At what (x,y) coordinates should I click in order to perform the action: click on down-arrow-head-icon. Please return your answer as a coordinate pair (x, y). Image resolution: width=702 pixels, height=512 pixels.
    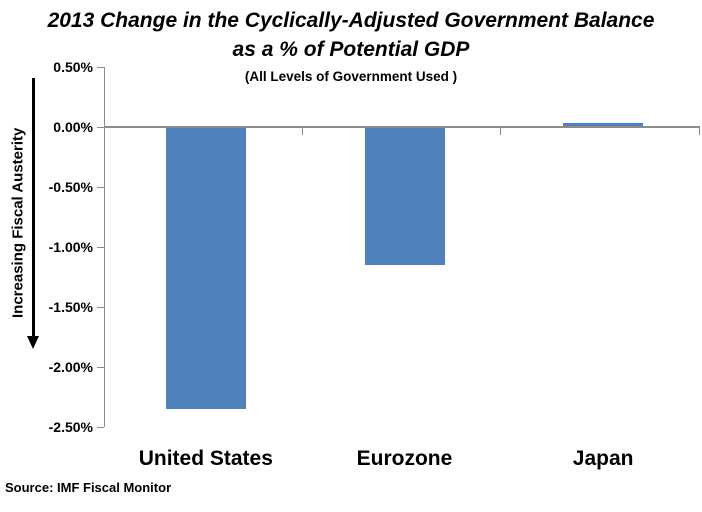
    Looking at the image, I should click on (33, 342).